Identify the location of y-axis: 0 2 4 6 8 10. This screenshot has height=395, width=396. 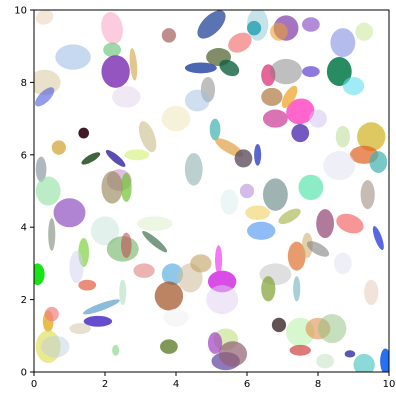
(24, 192).